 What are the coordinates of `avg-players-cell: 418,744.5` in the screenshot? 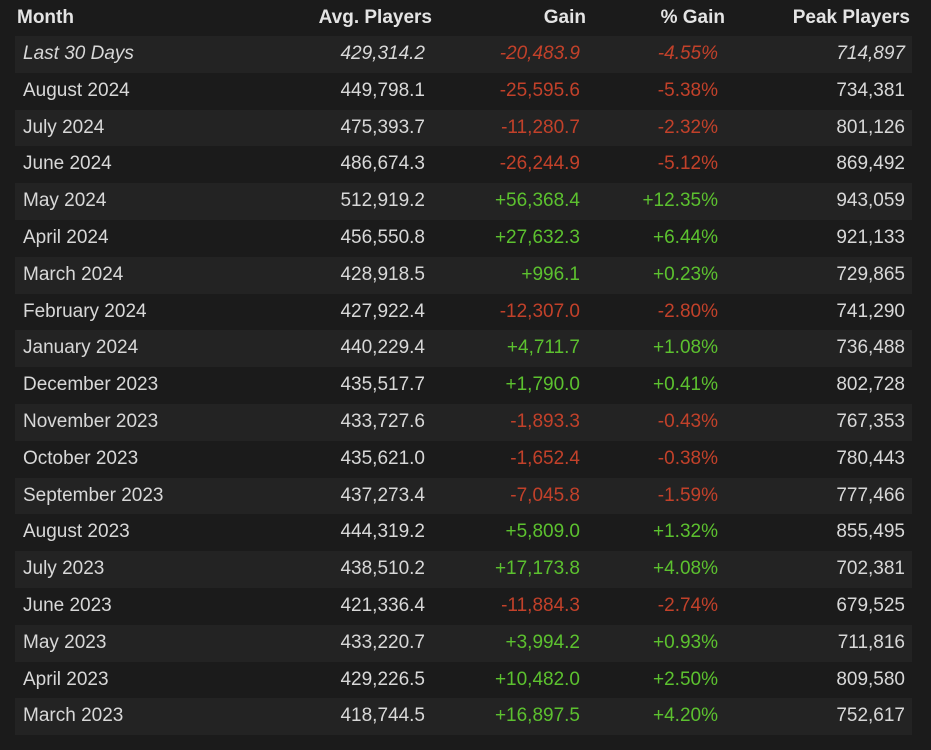 It's located at (382, 716).